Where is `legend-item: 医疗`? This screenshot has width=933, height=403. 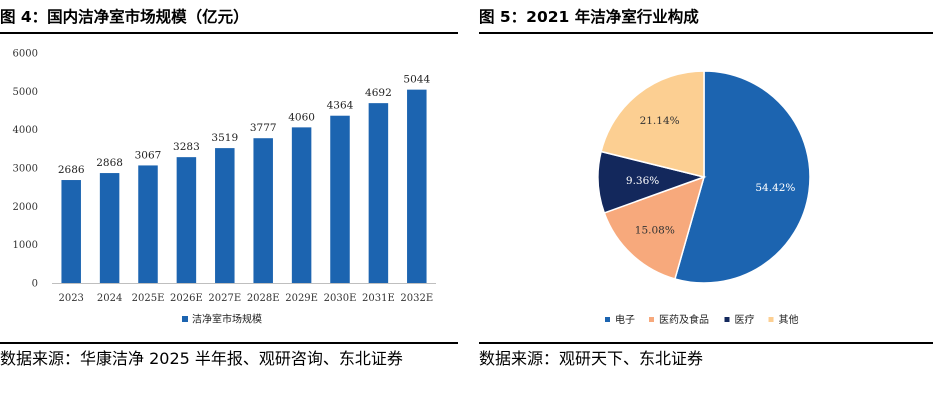
legend-item: 医疗 is located at coordinates (739, 319).